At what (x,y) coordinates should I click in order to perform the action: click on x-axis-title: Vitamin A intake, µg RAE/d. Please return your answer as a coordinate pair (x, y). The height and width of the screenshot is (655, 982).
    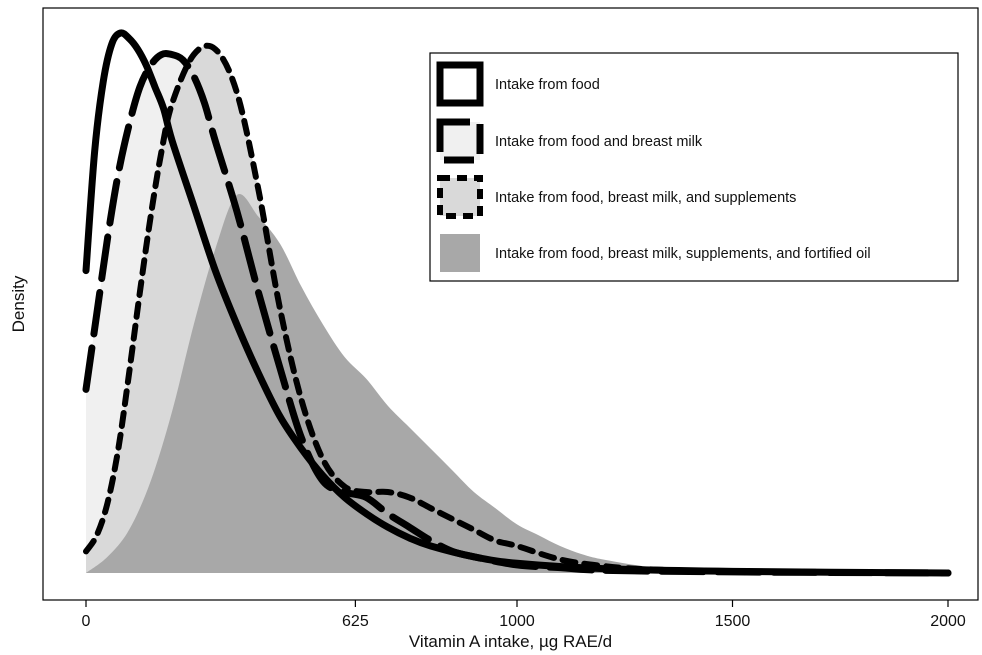
    Looking at the image, I should click on (510, 641).